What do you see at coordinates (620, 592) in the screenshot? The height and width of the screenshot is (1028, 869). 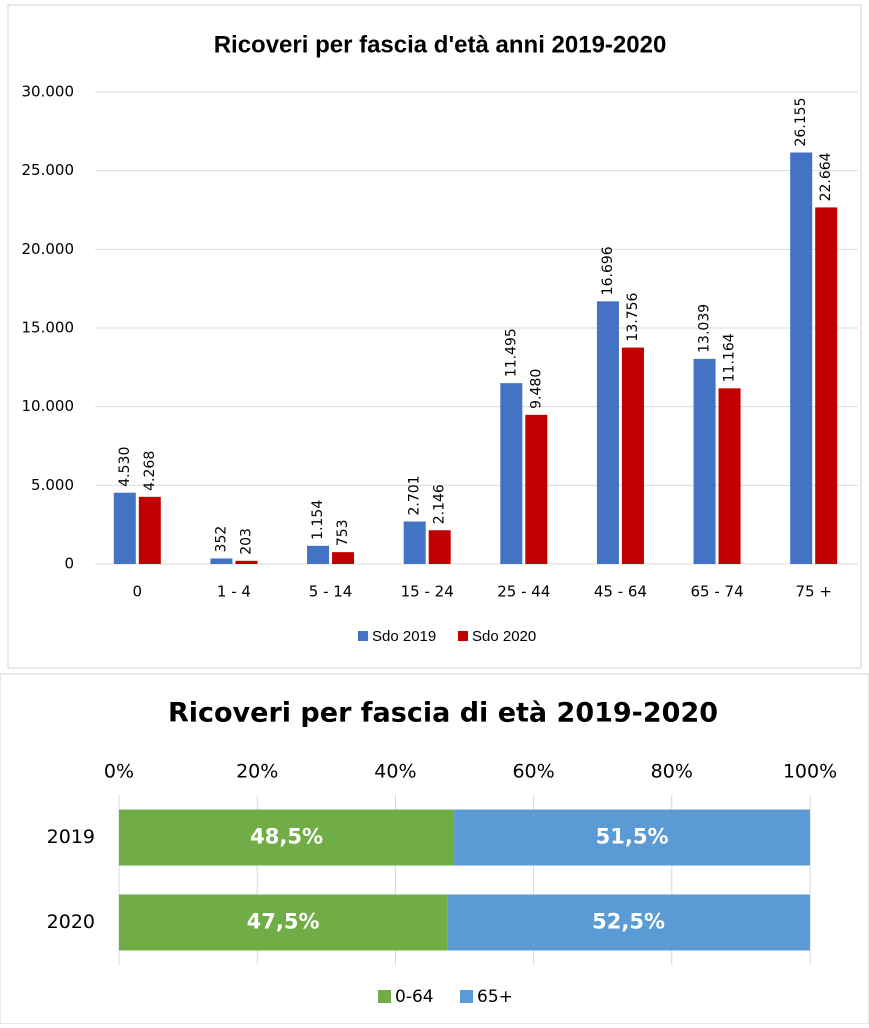 I see `x-tick-label: 45 - 64` at bounding box center [620, 592].